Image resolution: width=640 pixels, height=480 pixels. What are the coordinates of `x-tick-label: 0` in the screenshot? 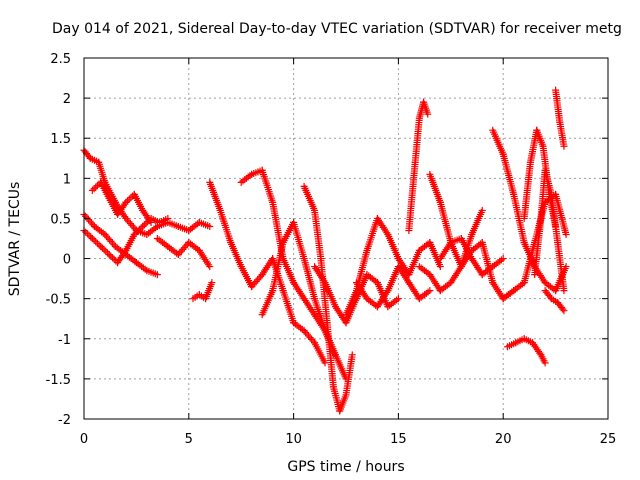 It's located at (84, 439).